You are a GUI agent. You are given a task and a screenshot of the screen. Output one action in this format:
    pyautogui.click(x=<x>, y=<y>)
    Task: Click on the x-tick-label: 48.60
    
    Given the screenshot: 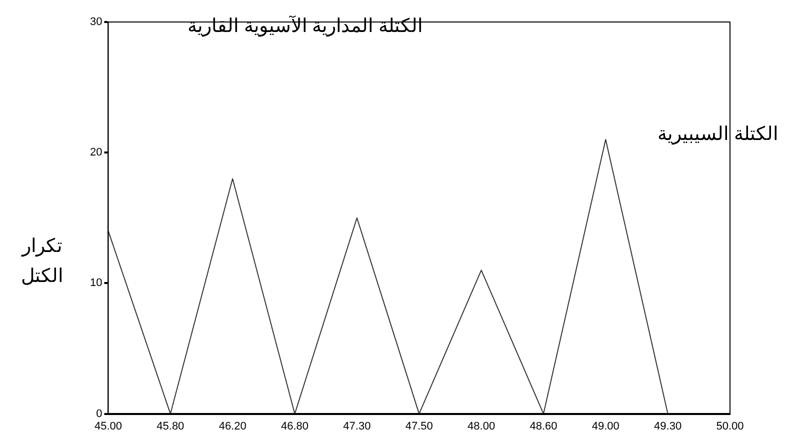 What is the action you would take?
    pyautogui.click(x=544, y=426)
    